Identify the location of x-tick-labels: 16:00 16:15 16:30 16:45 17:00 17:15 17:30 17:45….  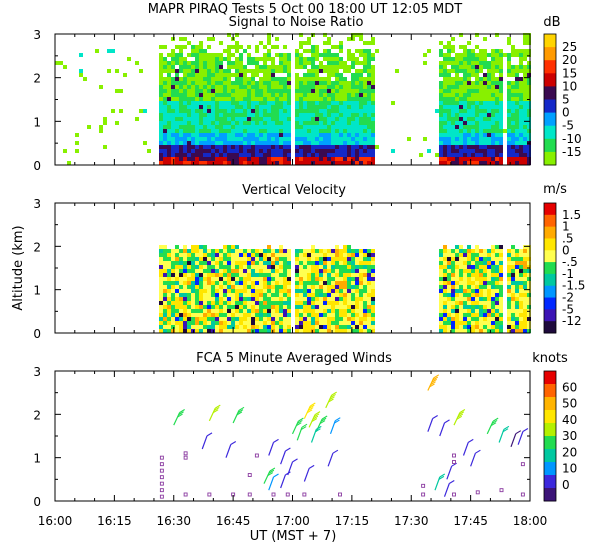
(293, 521).